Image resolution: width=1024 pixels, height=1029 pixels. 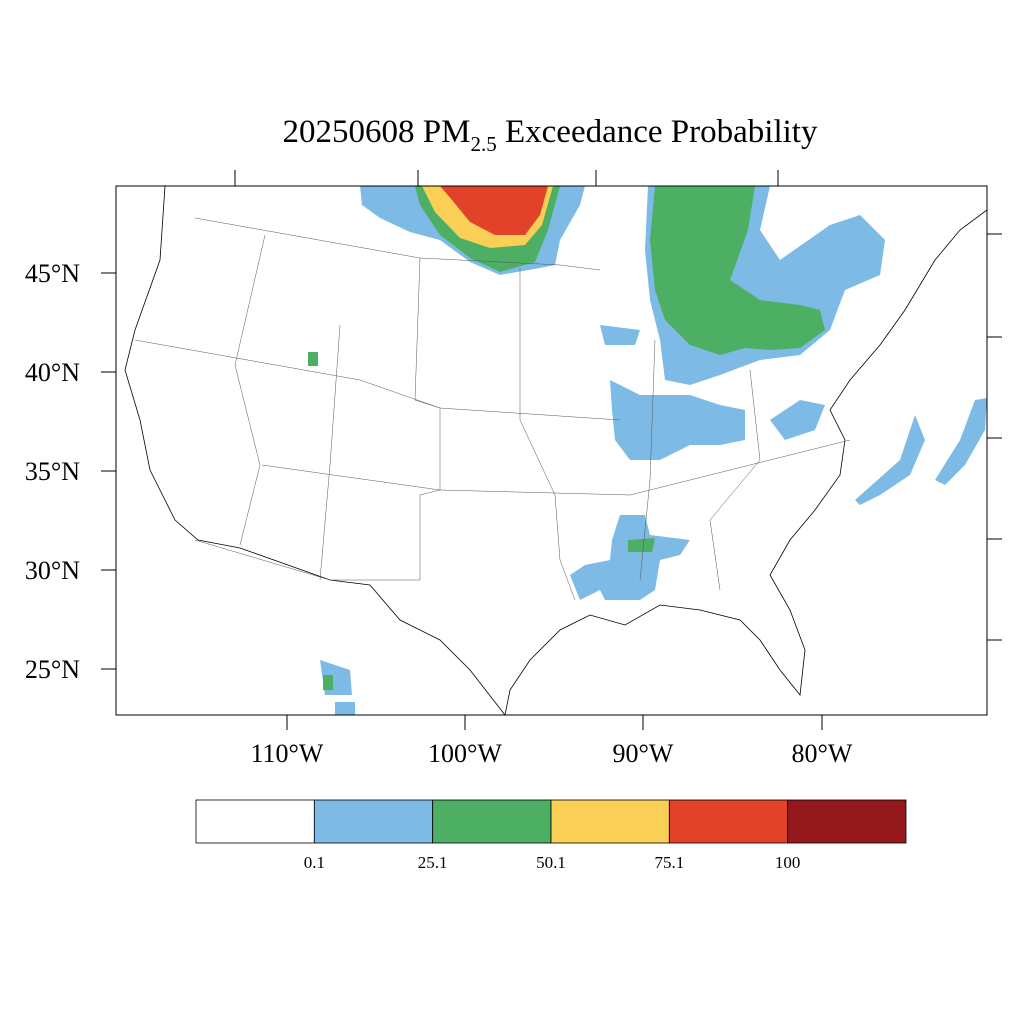 What do you see at coordinates (822, 753) in the screenshot?
I see `lon-label: 80°W` at bounding box center [822, 753].